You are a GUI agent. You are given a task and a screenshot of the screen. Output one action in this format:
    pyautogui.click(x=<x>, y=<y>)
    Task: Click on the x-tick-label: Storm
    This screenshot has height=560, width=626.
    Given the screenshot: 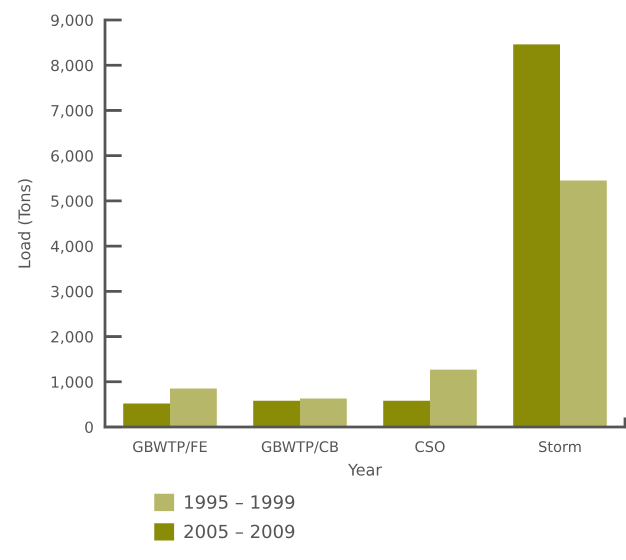 What is the action you would take?
    pyautogui.click(x=560, y=446)
    